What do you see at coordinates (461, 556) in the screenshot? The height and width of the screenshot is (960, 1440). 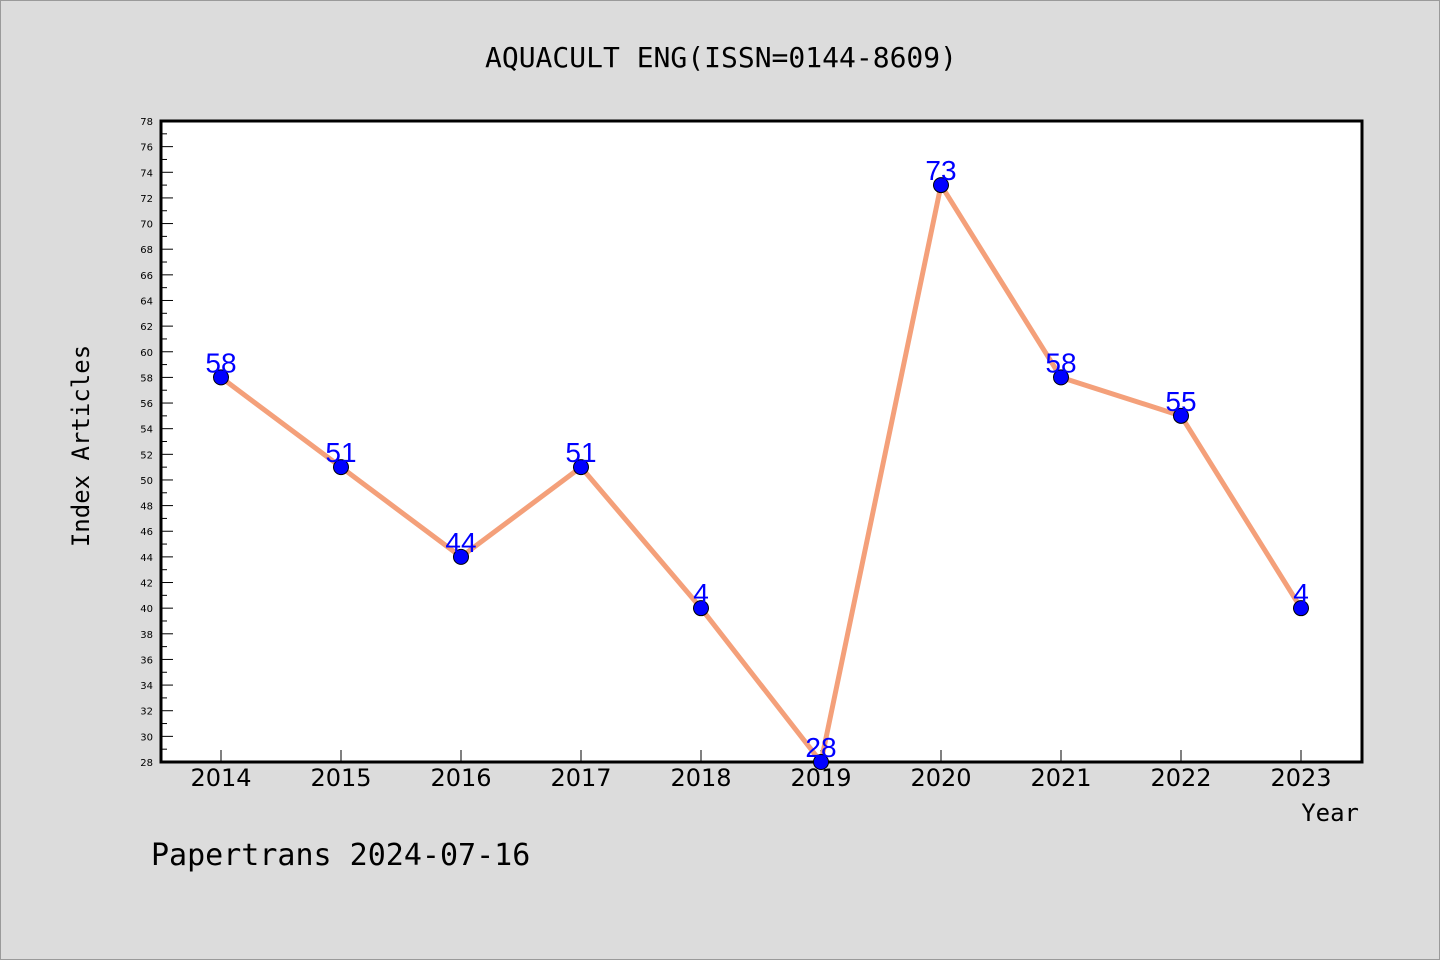 I see `data-point-2016` at bounding box center [461, 556].